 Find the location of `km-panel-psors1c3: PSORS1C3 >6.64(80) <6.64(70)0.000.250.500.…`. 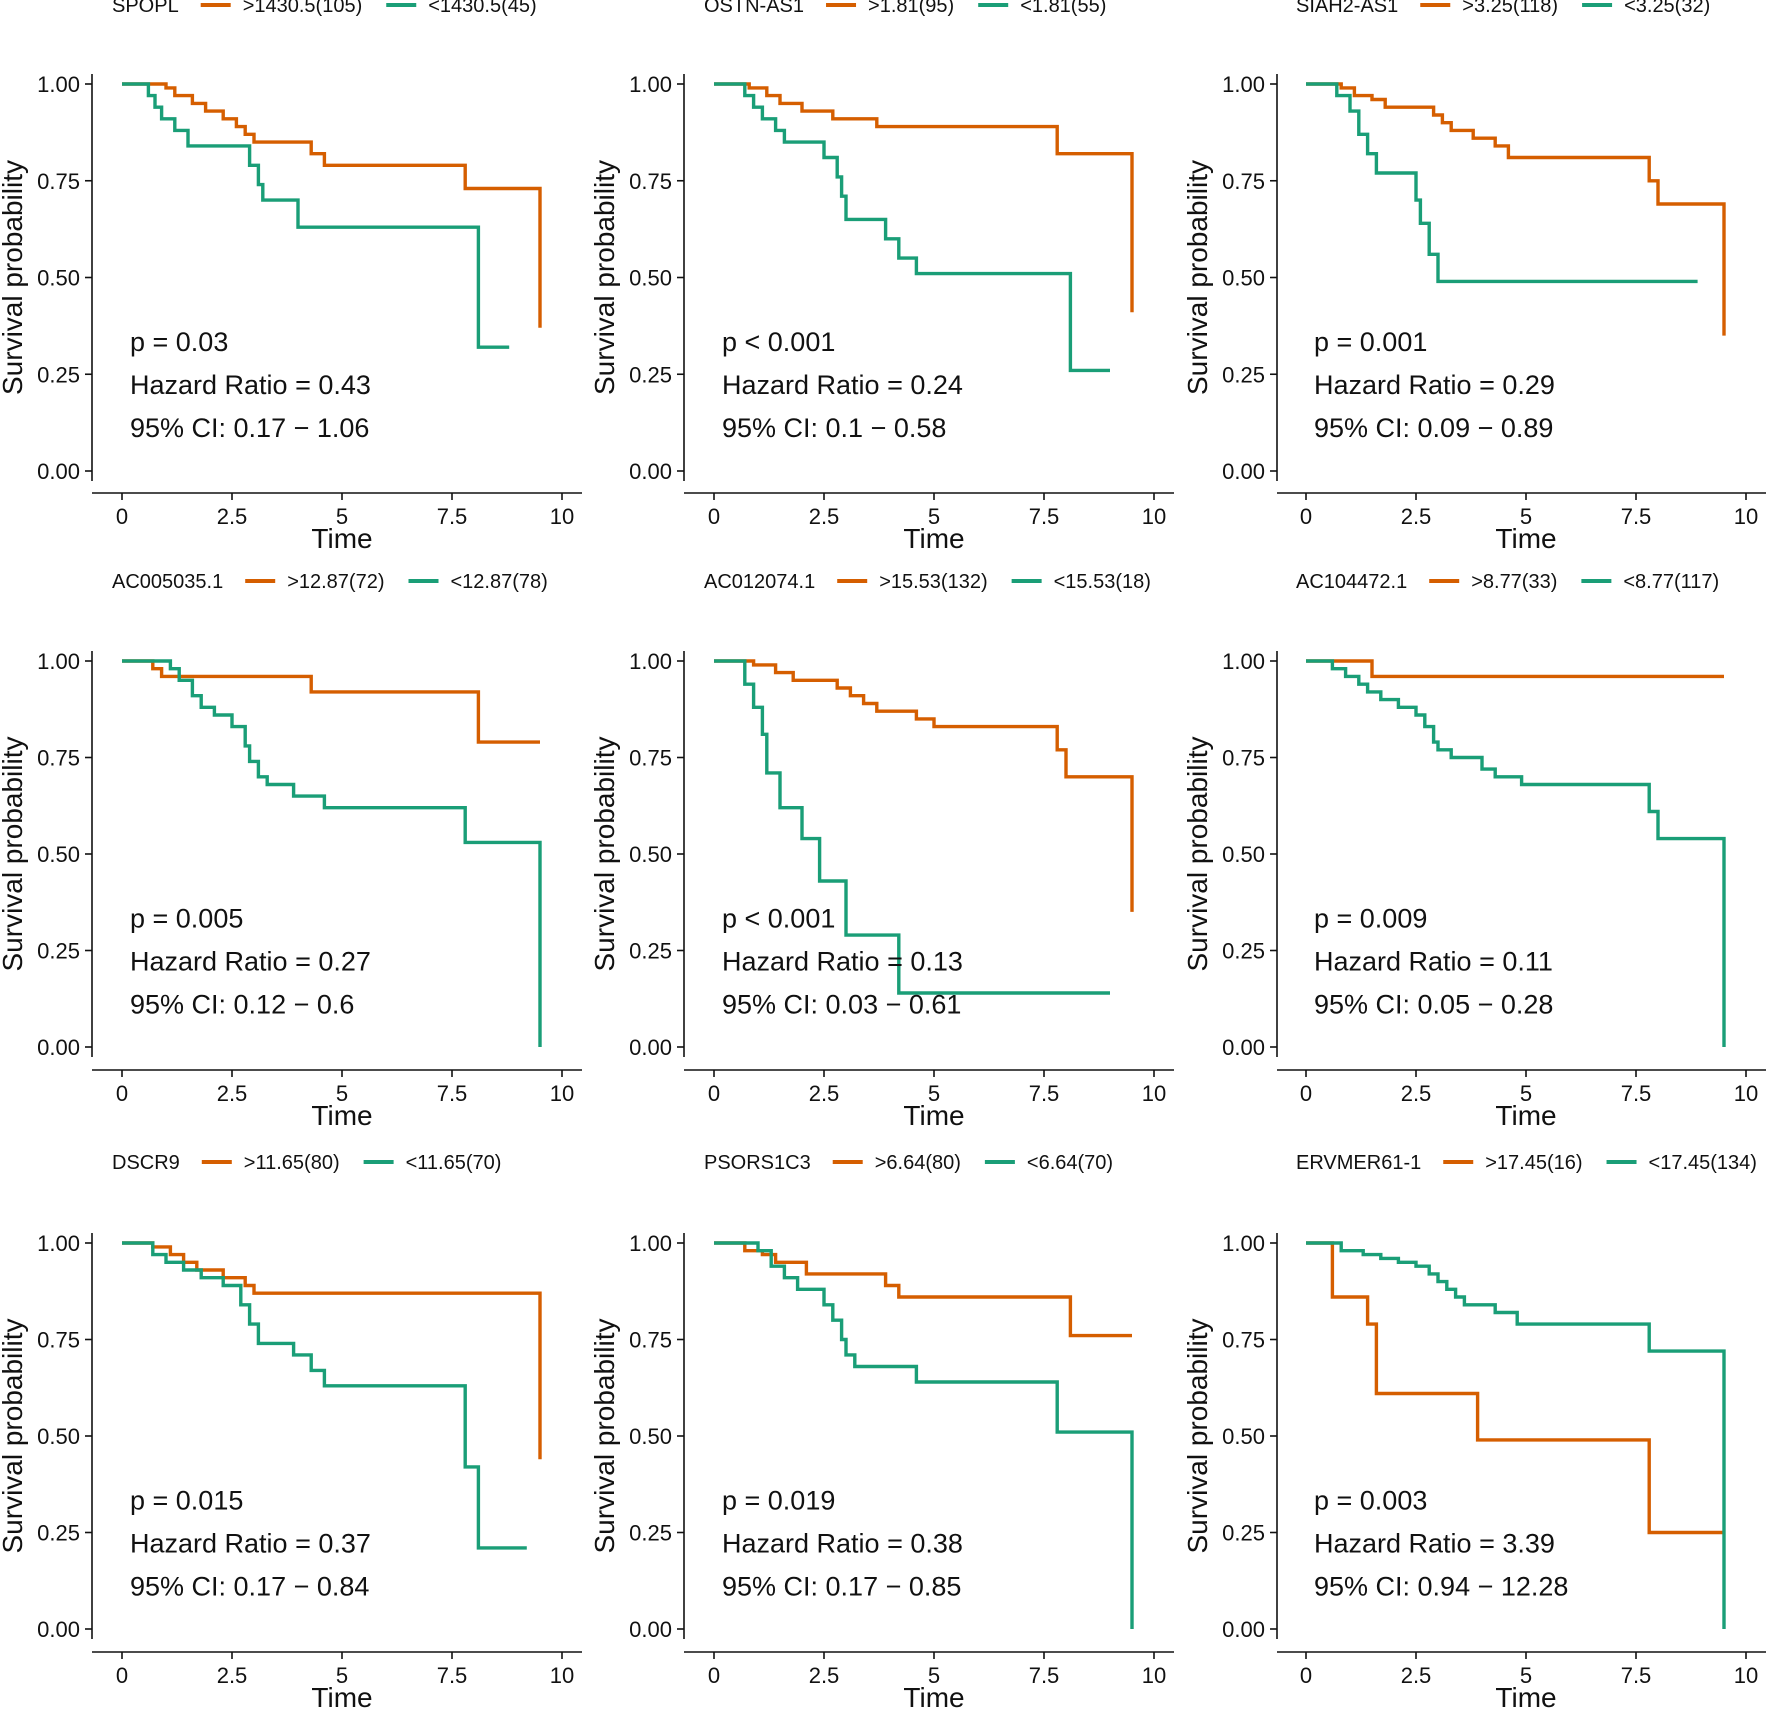

km-panel-psors1c3: PSORS1C3 >6.64(80) <6.64(70)0.000.250.500.… is located at coordinates (881, 1432).